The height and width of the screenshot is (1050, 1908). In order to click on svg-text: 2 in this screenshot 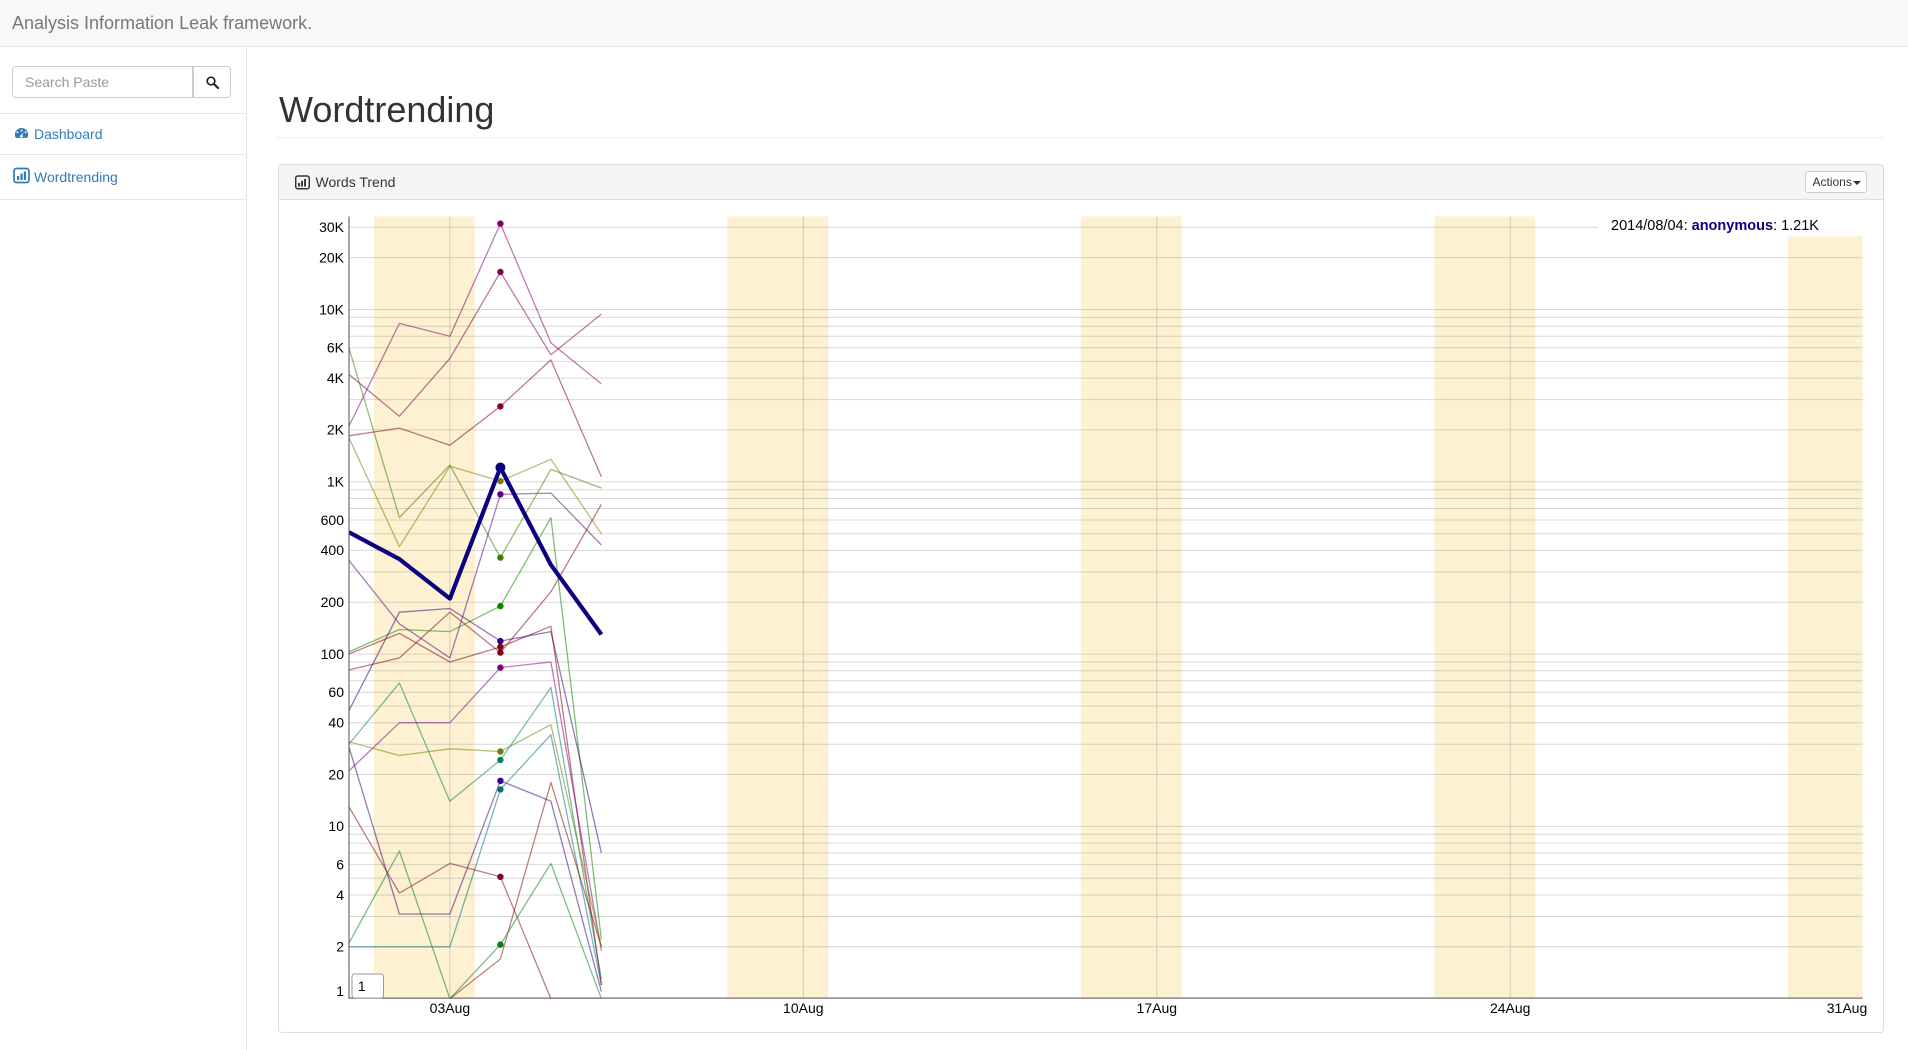, I will do `click(340, 947)`.